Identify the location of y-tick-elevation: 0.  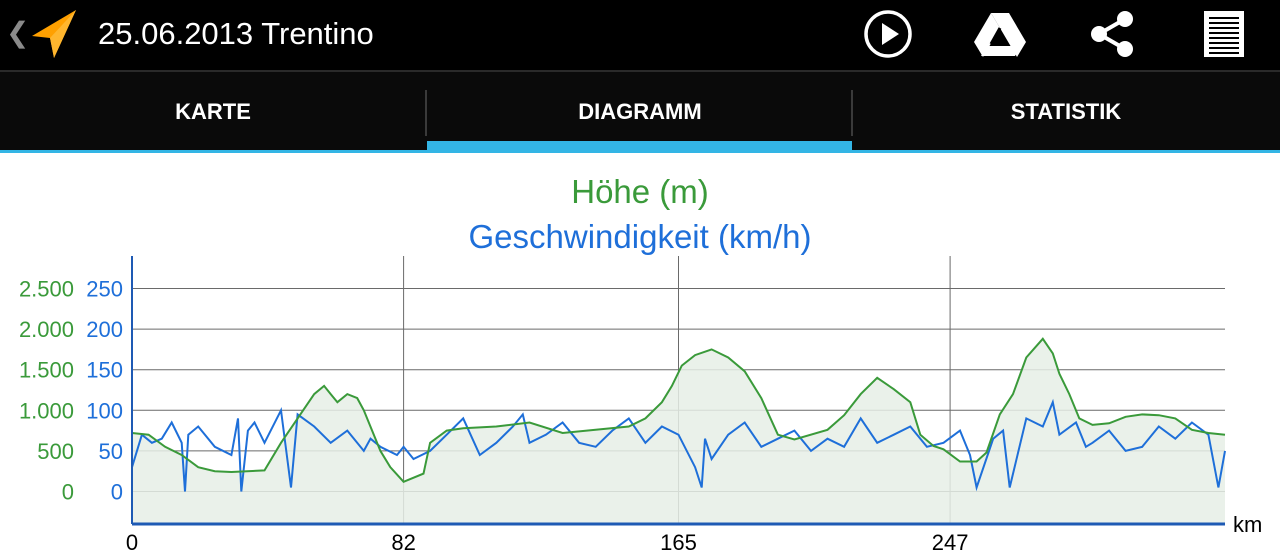
(68, 492).